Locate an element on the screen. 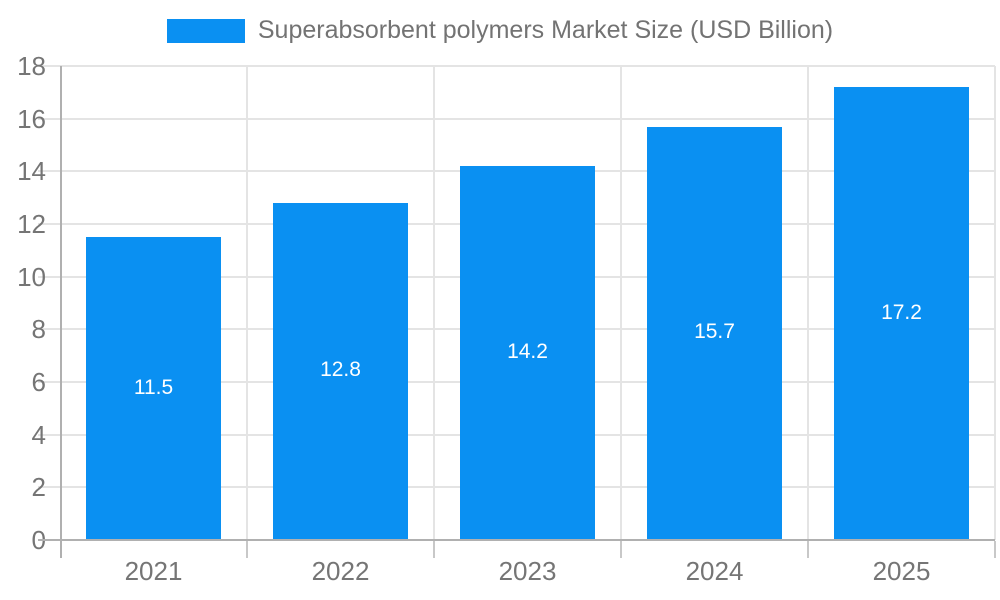 The image size is (1000, 600). bar-2025: 17.2 is located at coordinates (901, 313).